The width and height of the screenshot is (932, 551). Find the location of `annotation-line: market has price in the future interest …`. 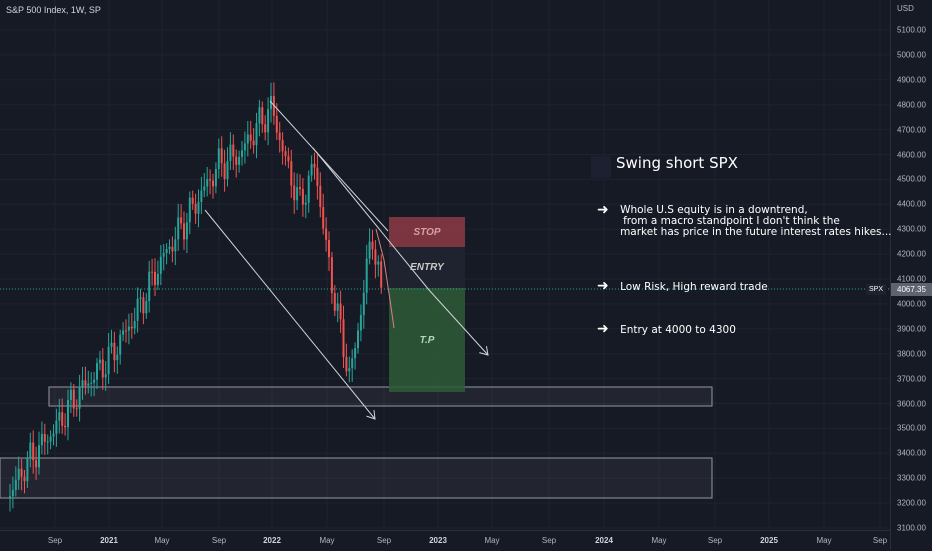

annotation-line: market has price in the future interest … is located at coordinates (756, 232).